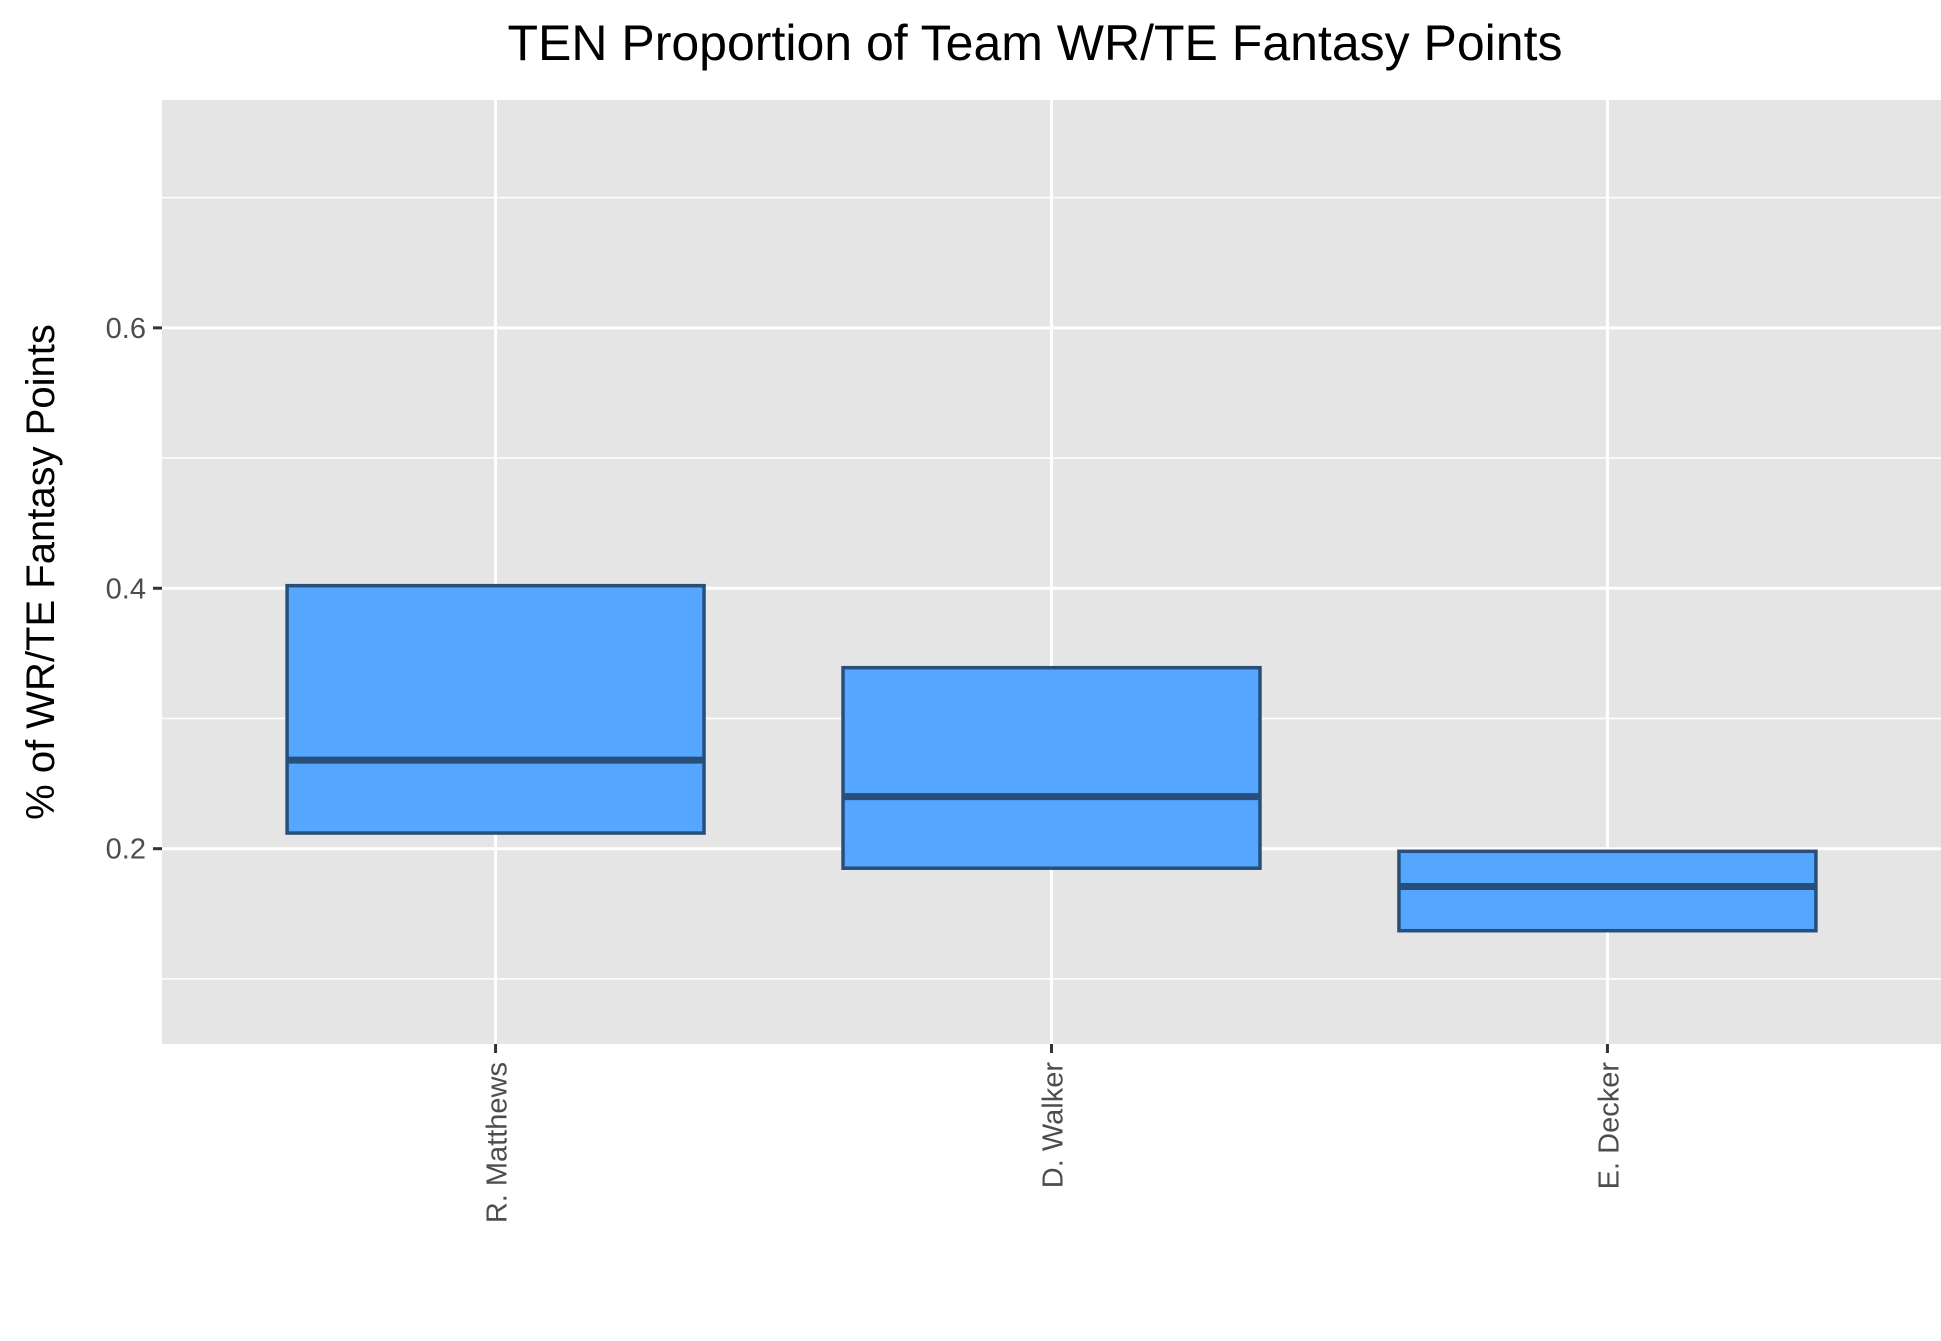  I want to click on y-tick-label: 0.2, so click(126, 850).